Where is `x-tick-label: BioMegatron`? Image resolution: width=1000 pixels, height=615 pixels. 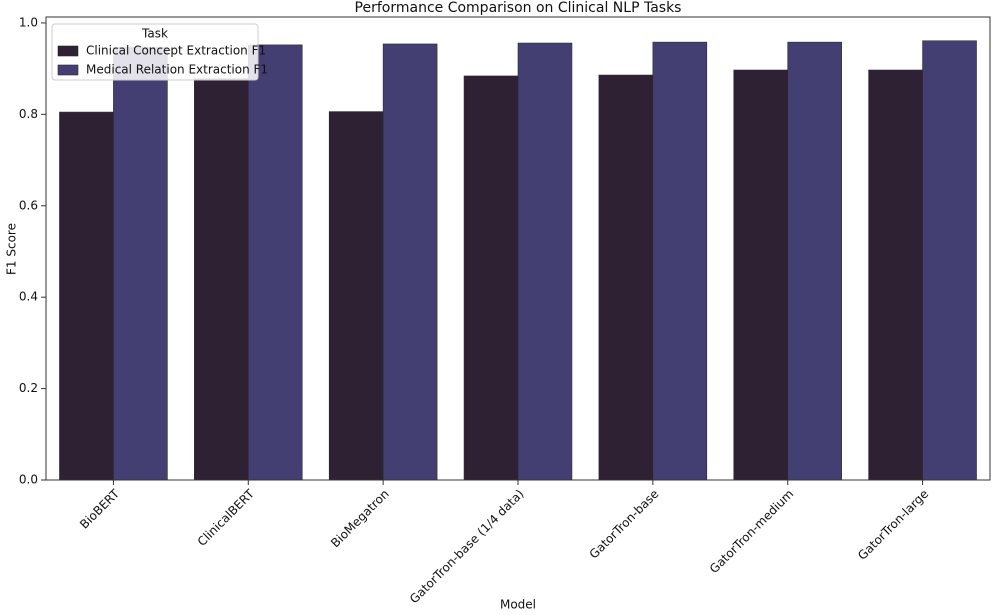
x-tick-label: BioMegatron is located at coordinates (360, 519).